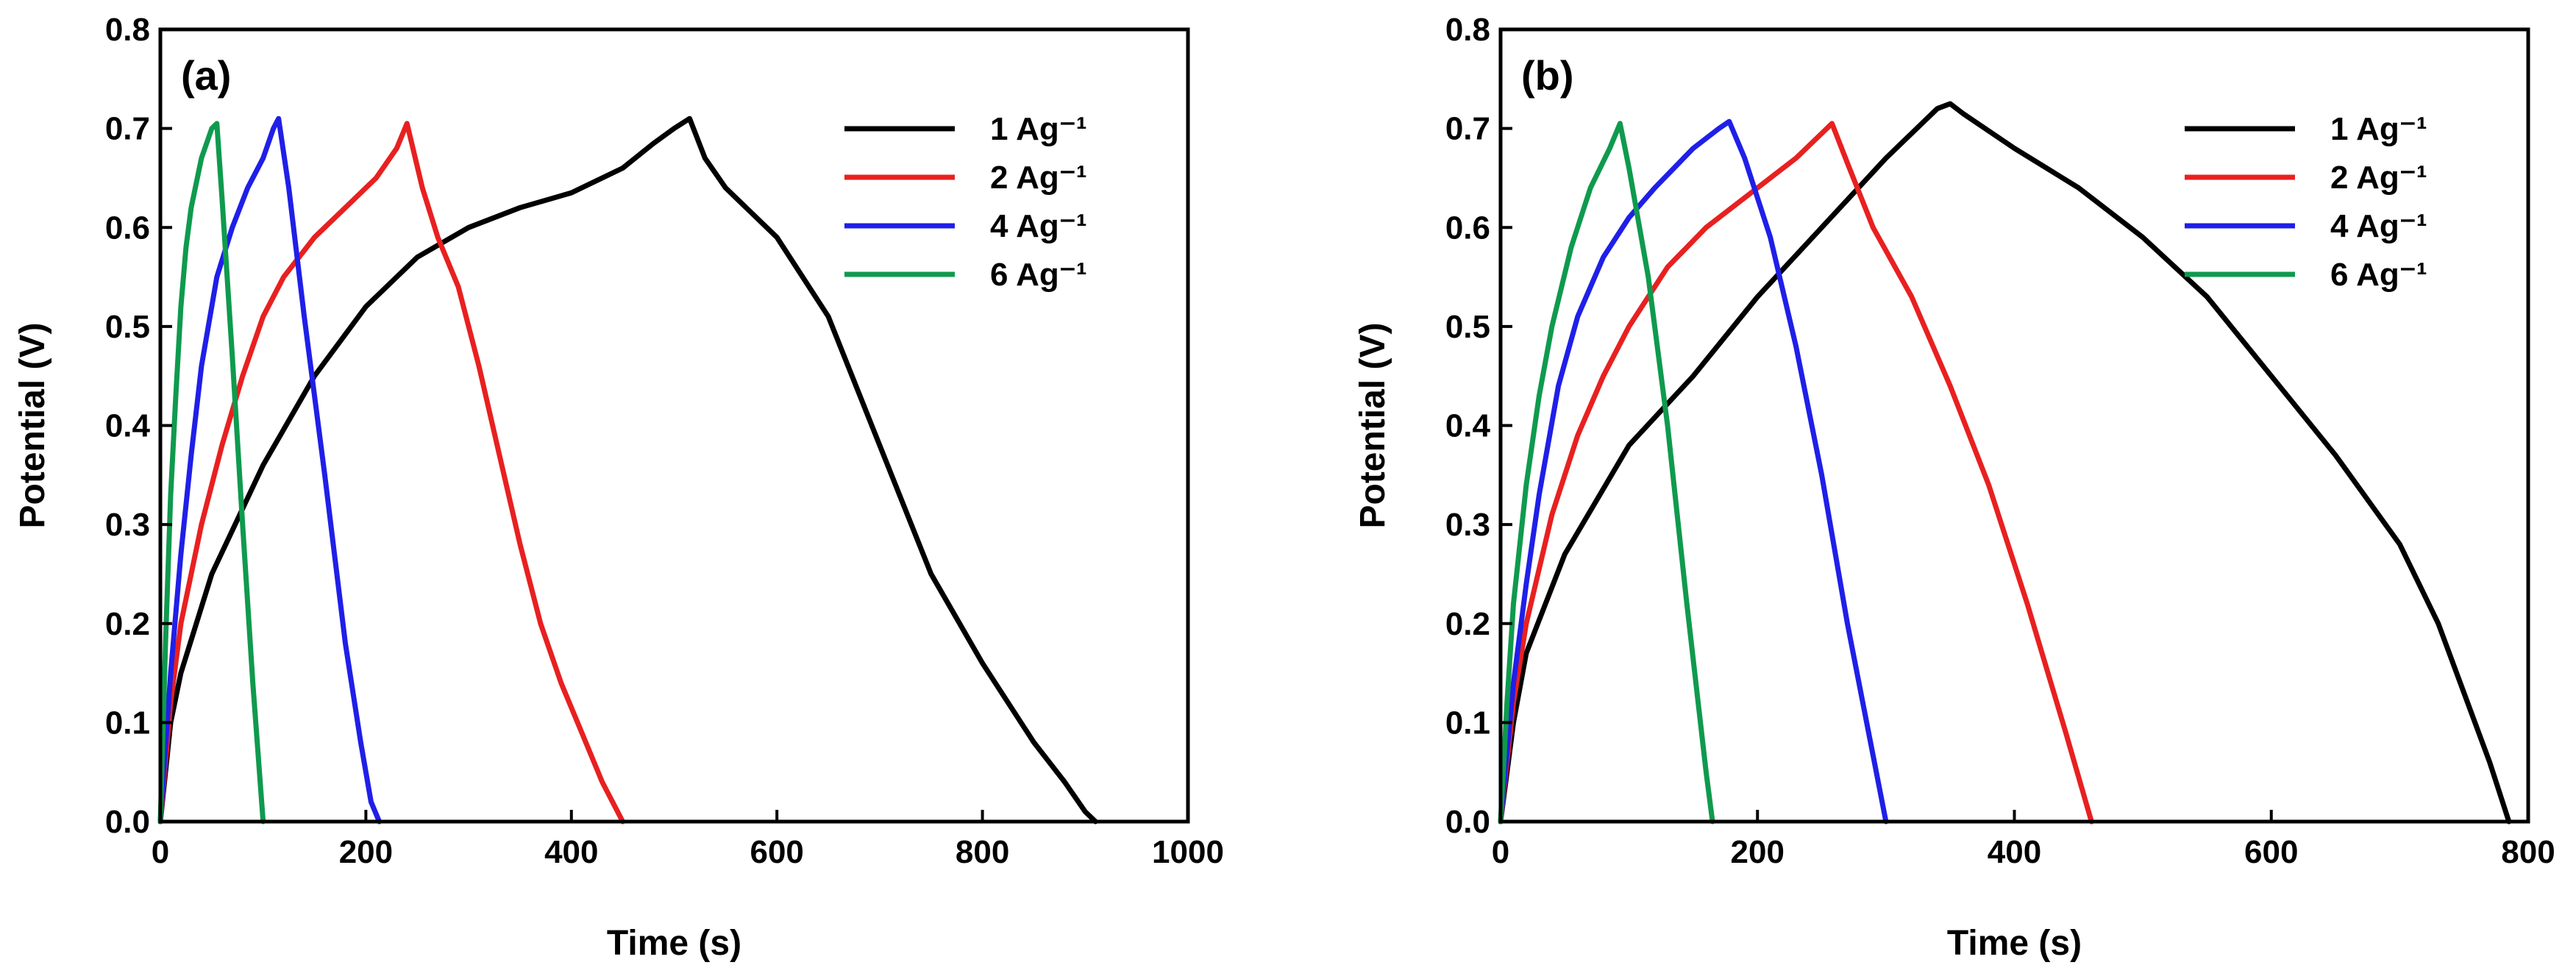 The width and height of the screenshot is (2576, 979). I want to click on x-tick-label: 1000, so click(1188, 852).